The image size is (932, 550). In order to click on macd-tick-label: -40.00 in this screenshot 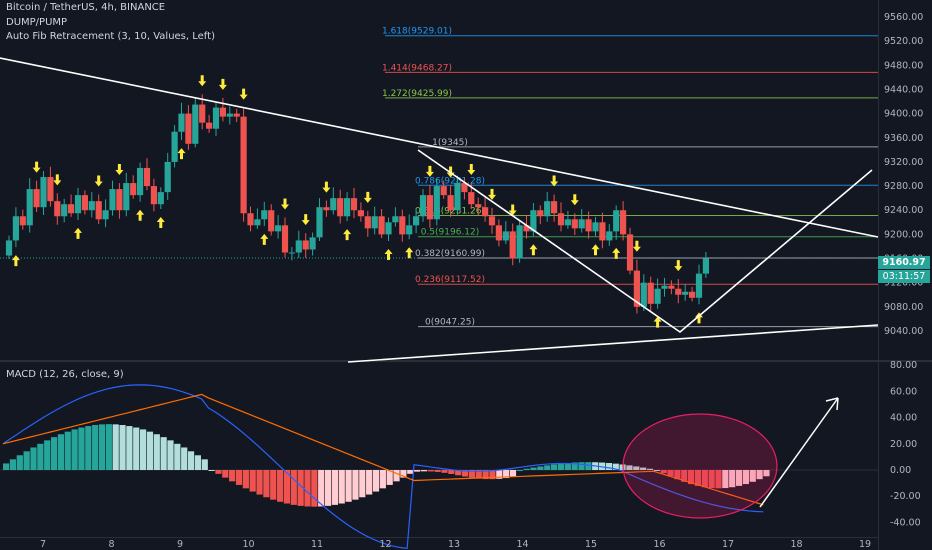, I will do `click(905, 522)`.